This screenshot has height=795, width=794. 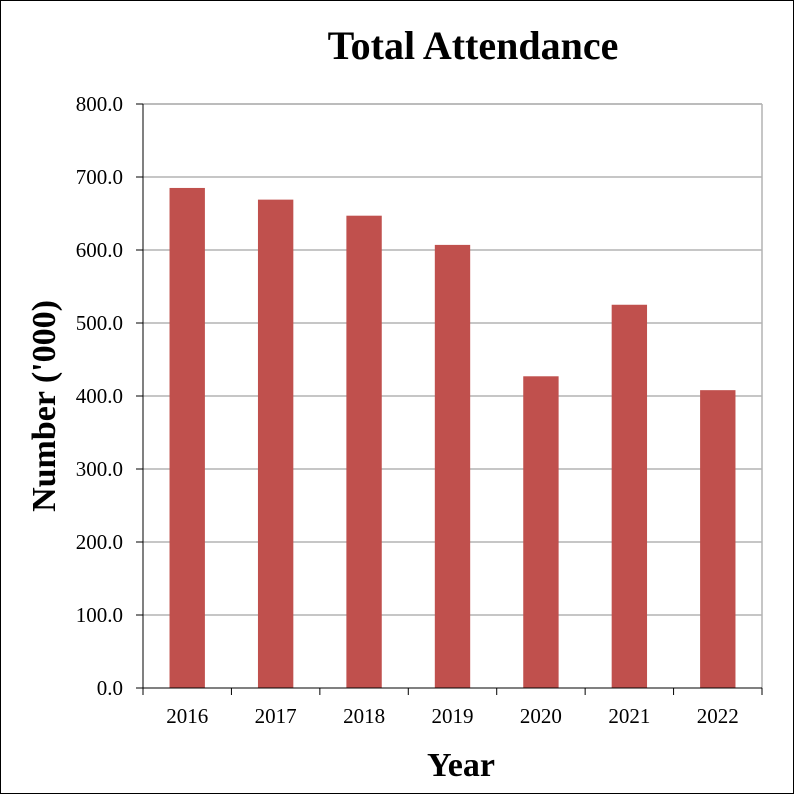 I want to click on y-tick-label: 800.0, so click(x=99, y=104).